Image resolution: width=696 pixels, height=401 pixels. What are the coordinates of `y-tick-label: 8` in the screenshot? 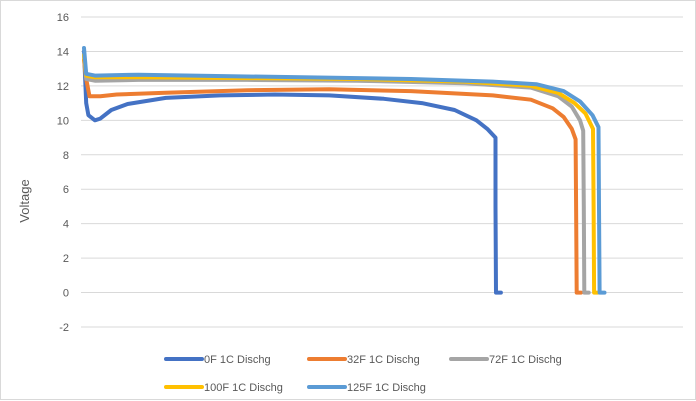 It's located at (66, 156).